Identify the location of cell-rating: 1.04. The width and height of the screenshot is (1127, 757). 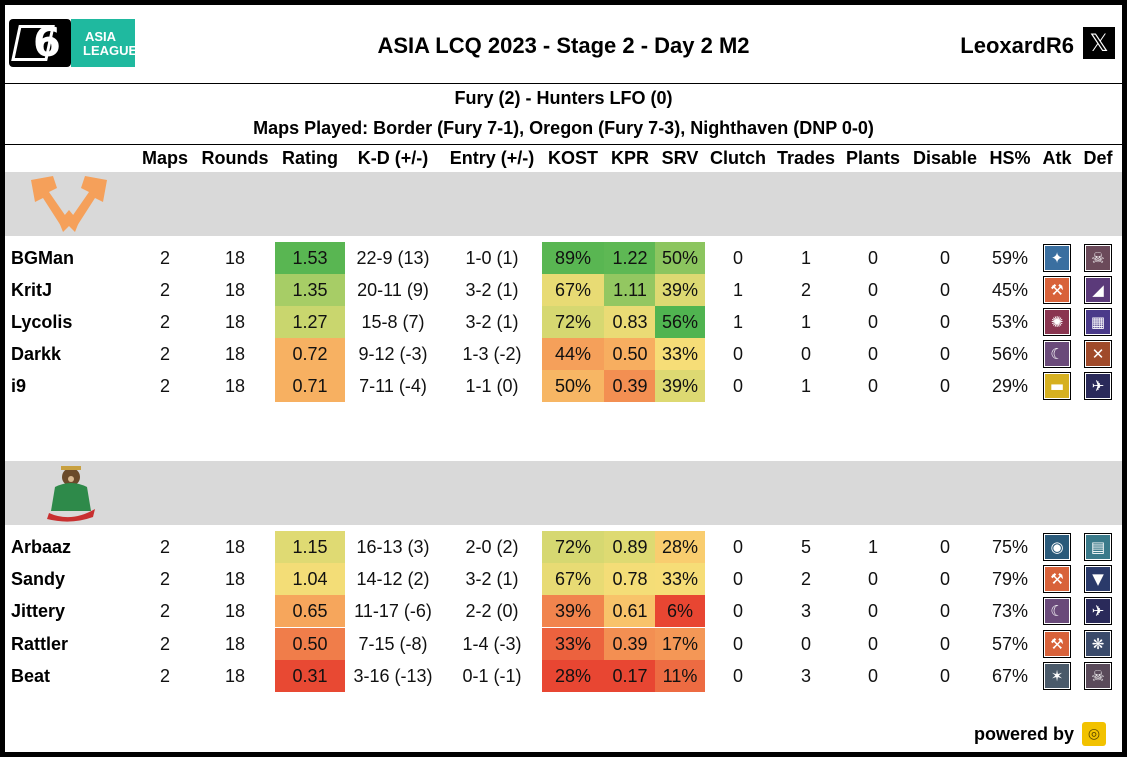
(310, 579).